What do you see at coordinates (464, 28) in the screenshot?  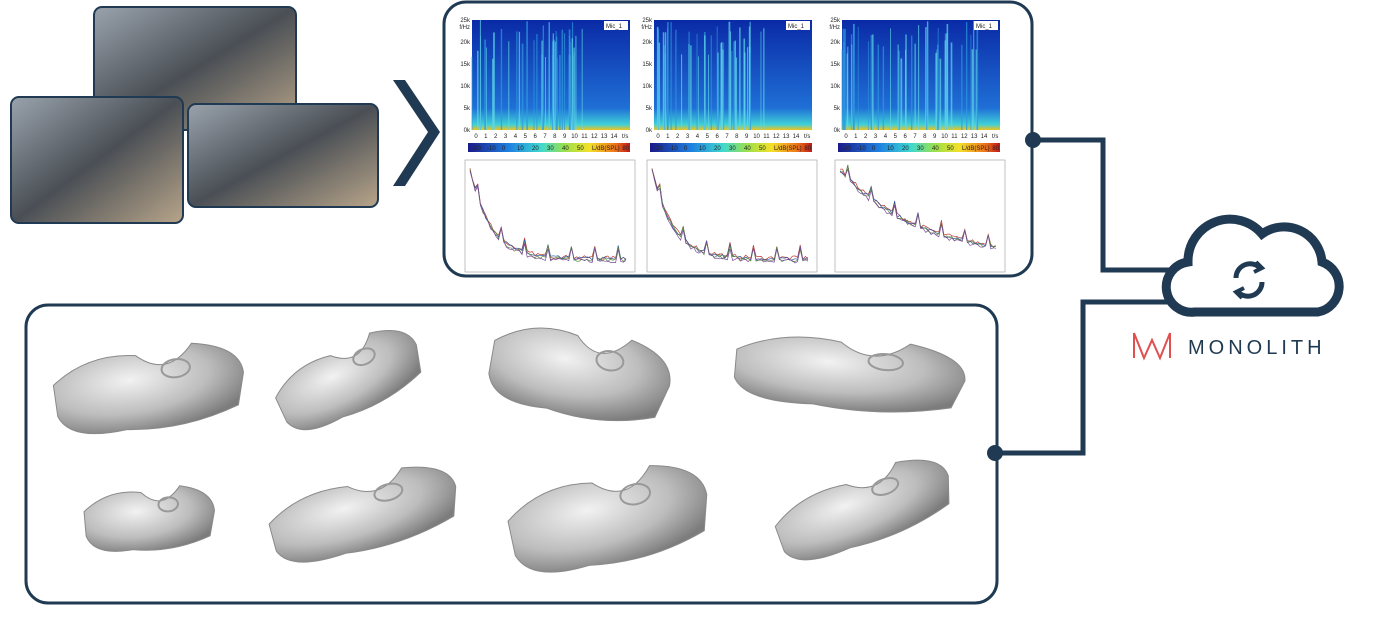 I see `y-unit: f/Hz` at bounding box center [464, 28].